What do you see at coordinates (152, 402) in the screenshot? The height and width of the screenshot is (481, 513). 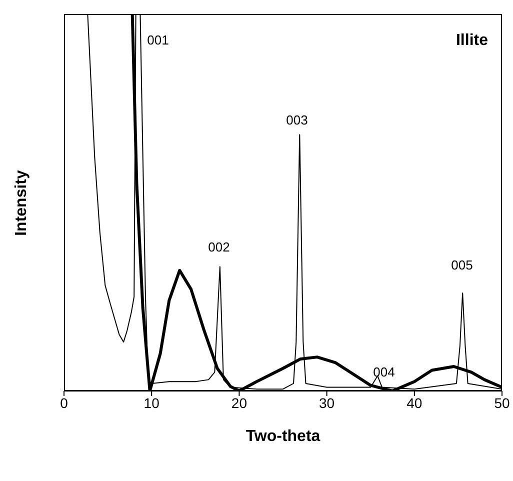 I see `x-tick-label: 10` at bounding box center [152, 402].